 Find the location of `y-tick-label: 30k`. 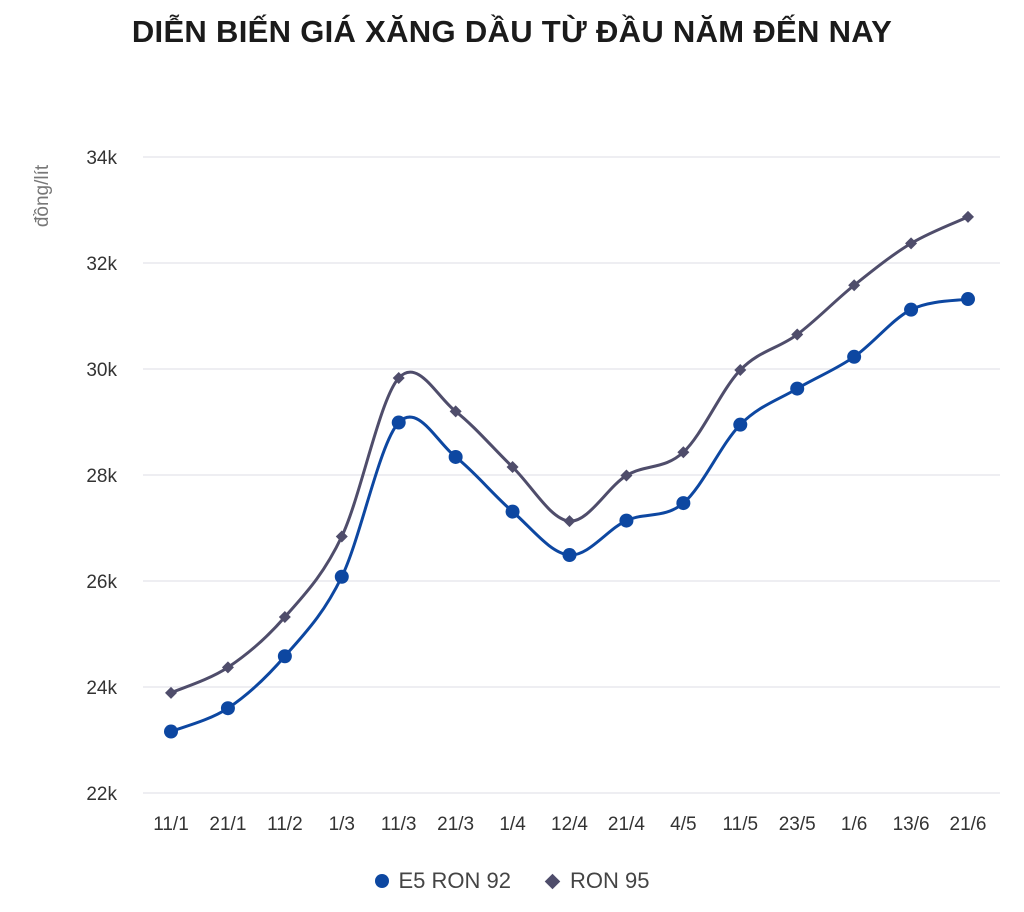

y-tick-label: 30k is located at coordinates (101, 370).